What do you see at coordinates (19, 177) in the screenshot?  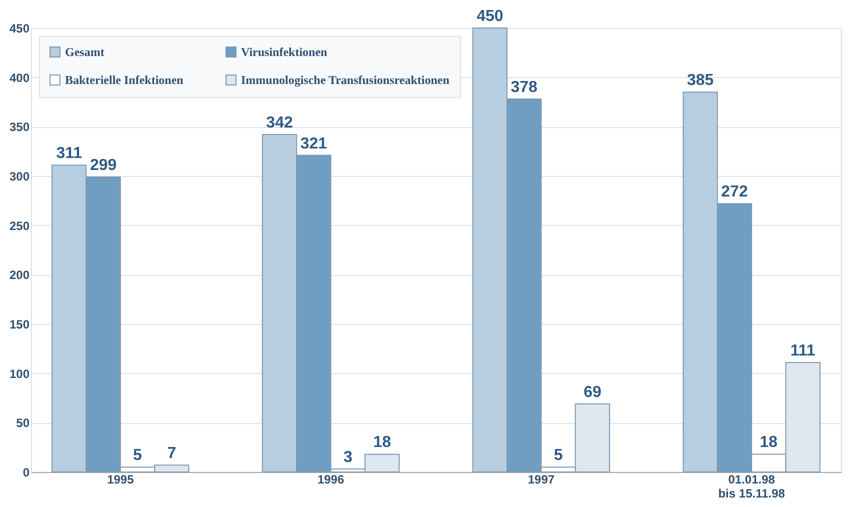 I see `y-tick-label: 300` at bounding box center [19, 177].